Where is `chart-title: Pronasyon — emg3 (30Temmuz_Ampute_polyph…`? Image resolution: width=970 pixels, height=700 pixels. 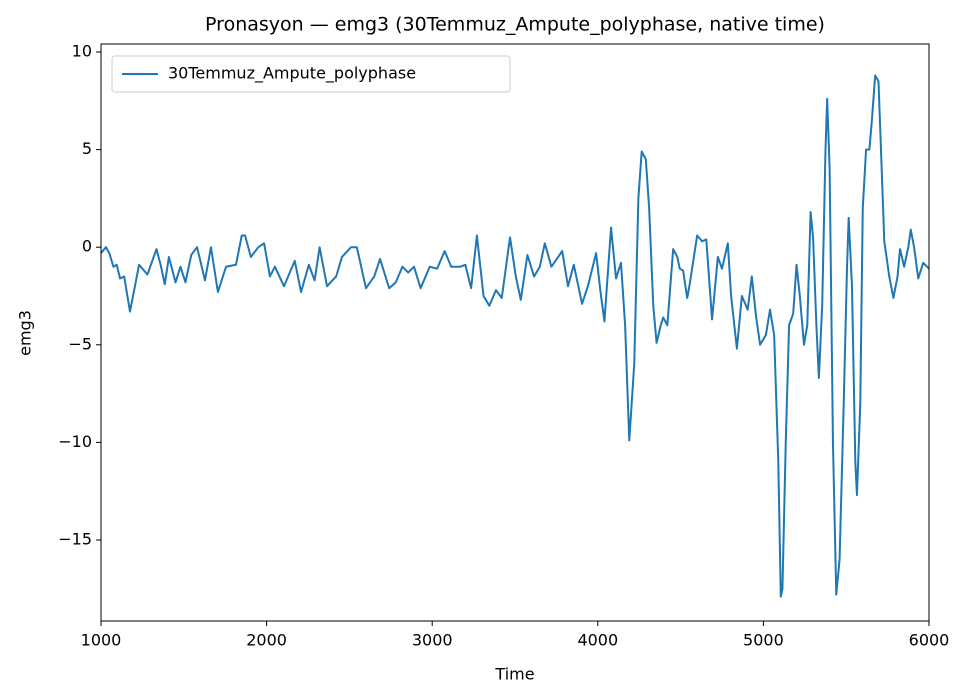
chart-title: Pronasyon — emg3 (30Temmuz_Ampute_polyph… is located at coordinates (515, 25).